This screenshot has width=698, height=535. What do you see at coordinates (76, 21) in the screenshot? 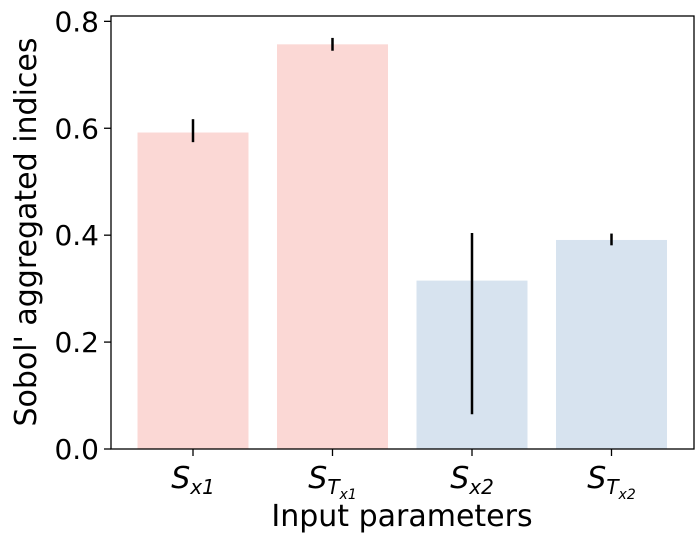
I see `y-tick-label-5: 0.8` at bounding box center [76, 21].